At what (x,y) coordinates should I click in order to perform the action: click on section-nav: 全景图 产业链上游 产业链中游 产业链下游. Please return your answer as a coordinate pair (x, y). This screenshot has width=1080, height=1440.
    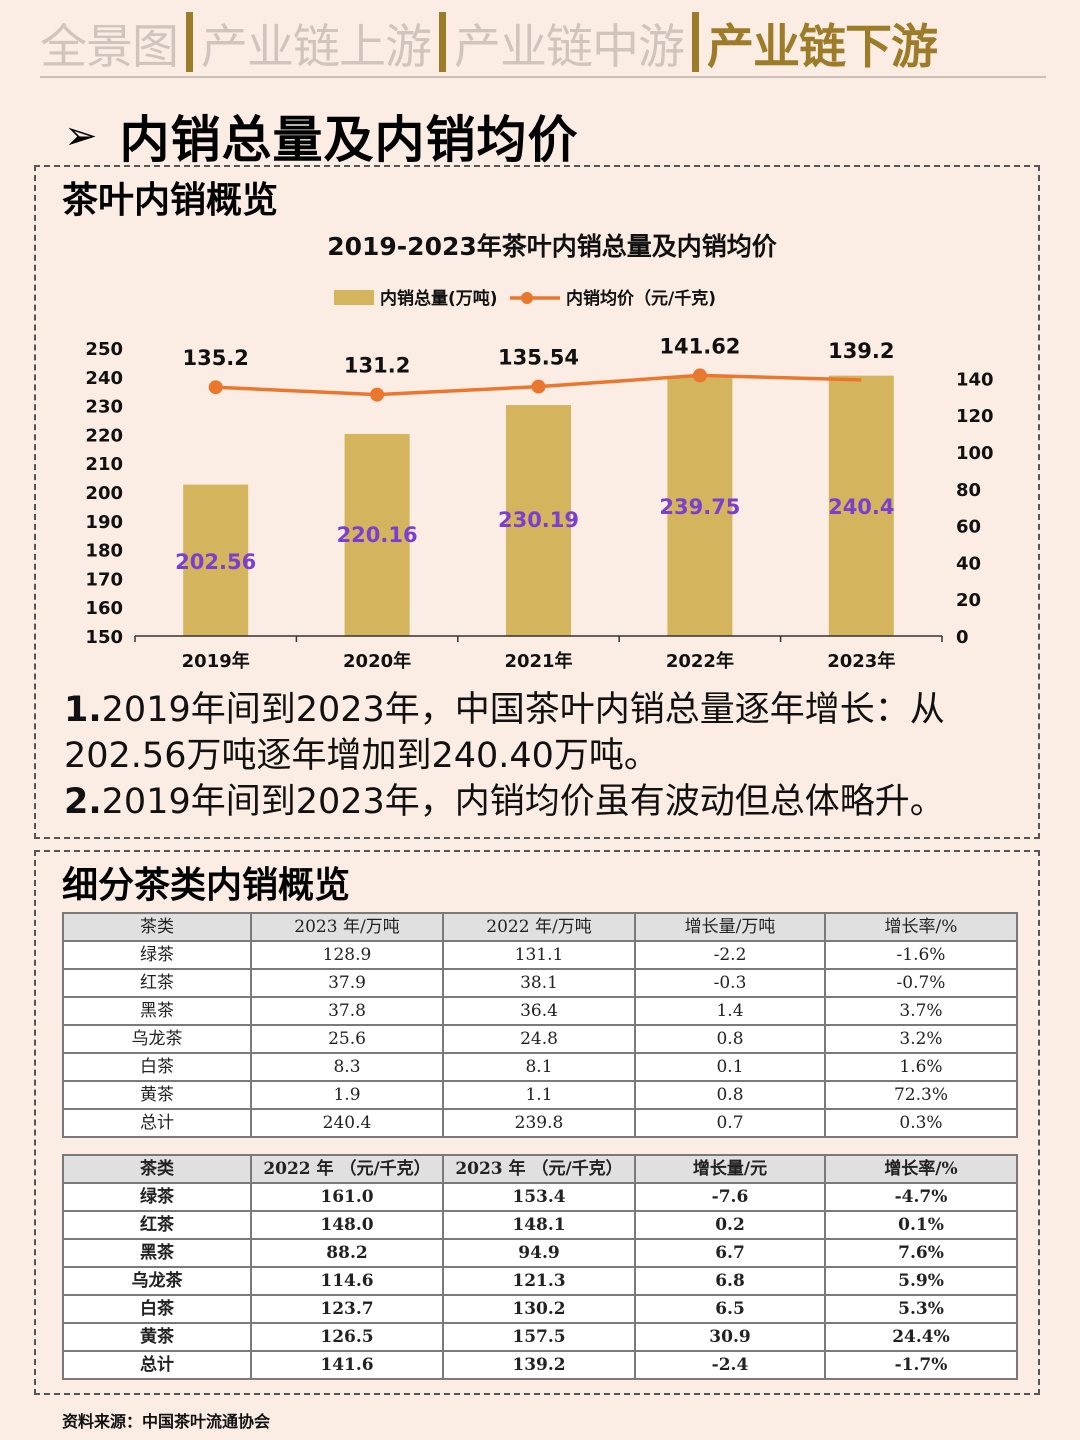
    Looking at the image, I should click on (543, 43).